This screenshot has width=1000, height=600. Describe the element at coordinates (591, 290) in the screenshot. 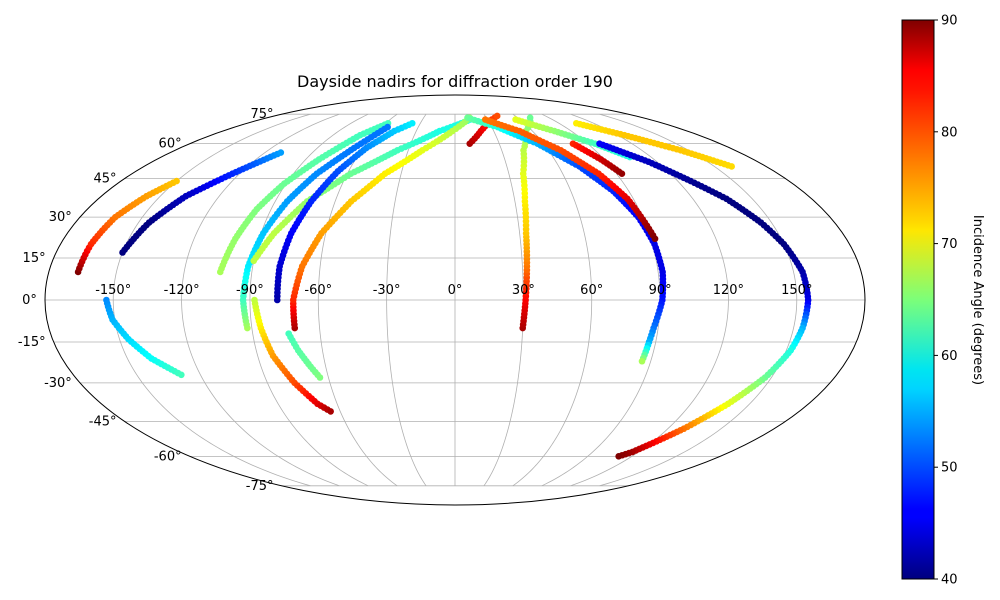

I see `longitude-tick-label: 60°` at that location.